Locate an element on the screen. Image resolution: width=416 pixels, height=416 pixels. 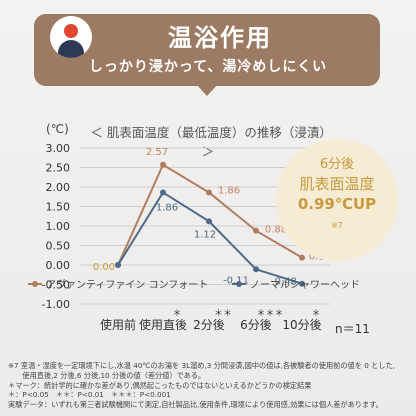
y-tick-labels: 3.00 2.50 2.00 1.50 1.00 0.50 0.00 -0.50 -1.00 is located at coordinates (56, 226).